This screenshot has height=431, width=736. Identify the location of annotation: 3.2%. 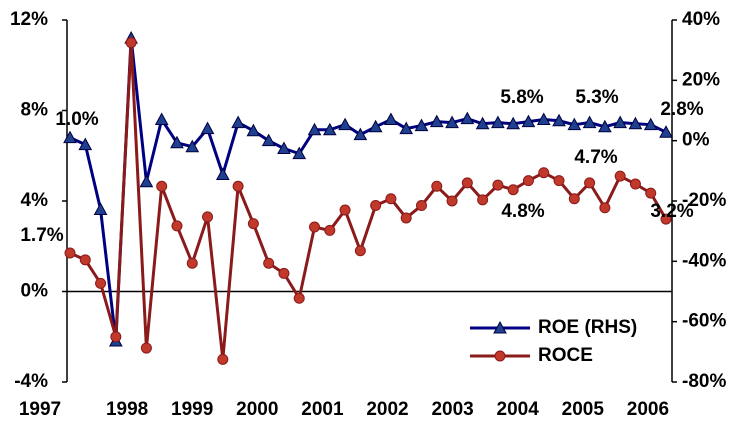
(671, 211).